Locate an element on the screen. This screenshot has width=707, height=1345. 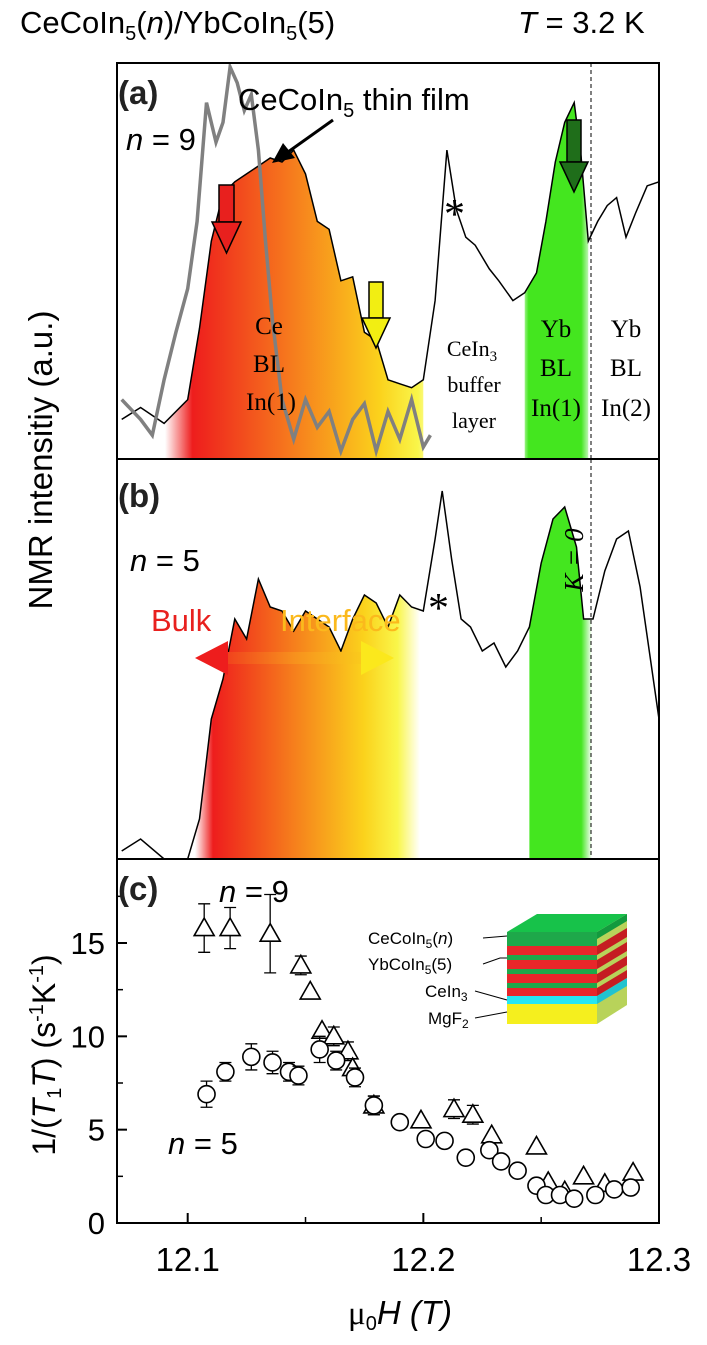
y-tick-label: 15 is located at coordinates (88, 943).